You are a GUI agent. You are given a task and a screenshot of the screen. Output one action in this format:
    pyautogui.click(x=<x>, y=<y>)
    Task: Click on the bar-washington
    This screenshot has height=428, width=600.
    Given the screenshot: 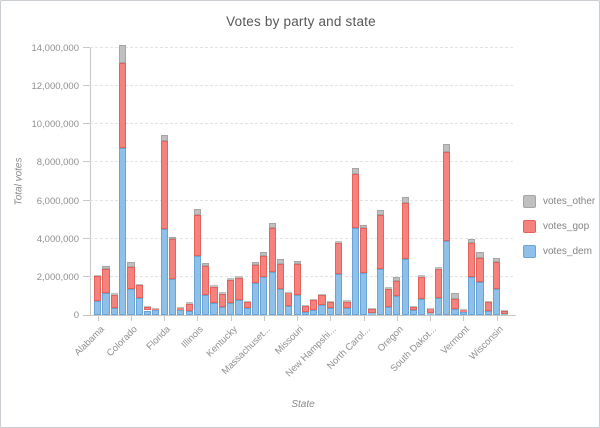 What is the action you would take?
    pyautogui.click(x=480, y=181)
    